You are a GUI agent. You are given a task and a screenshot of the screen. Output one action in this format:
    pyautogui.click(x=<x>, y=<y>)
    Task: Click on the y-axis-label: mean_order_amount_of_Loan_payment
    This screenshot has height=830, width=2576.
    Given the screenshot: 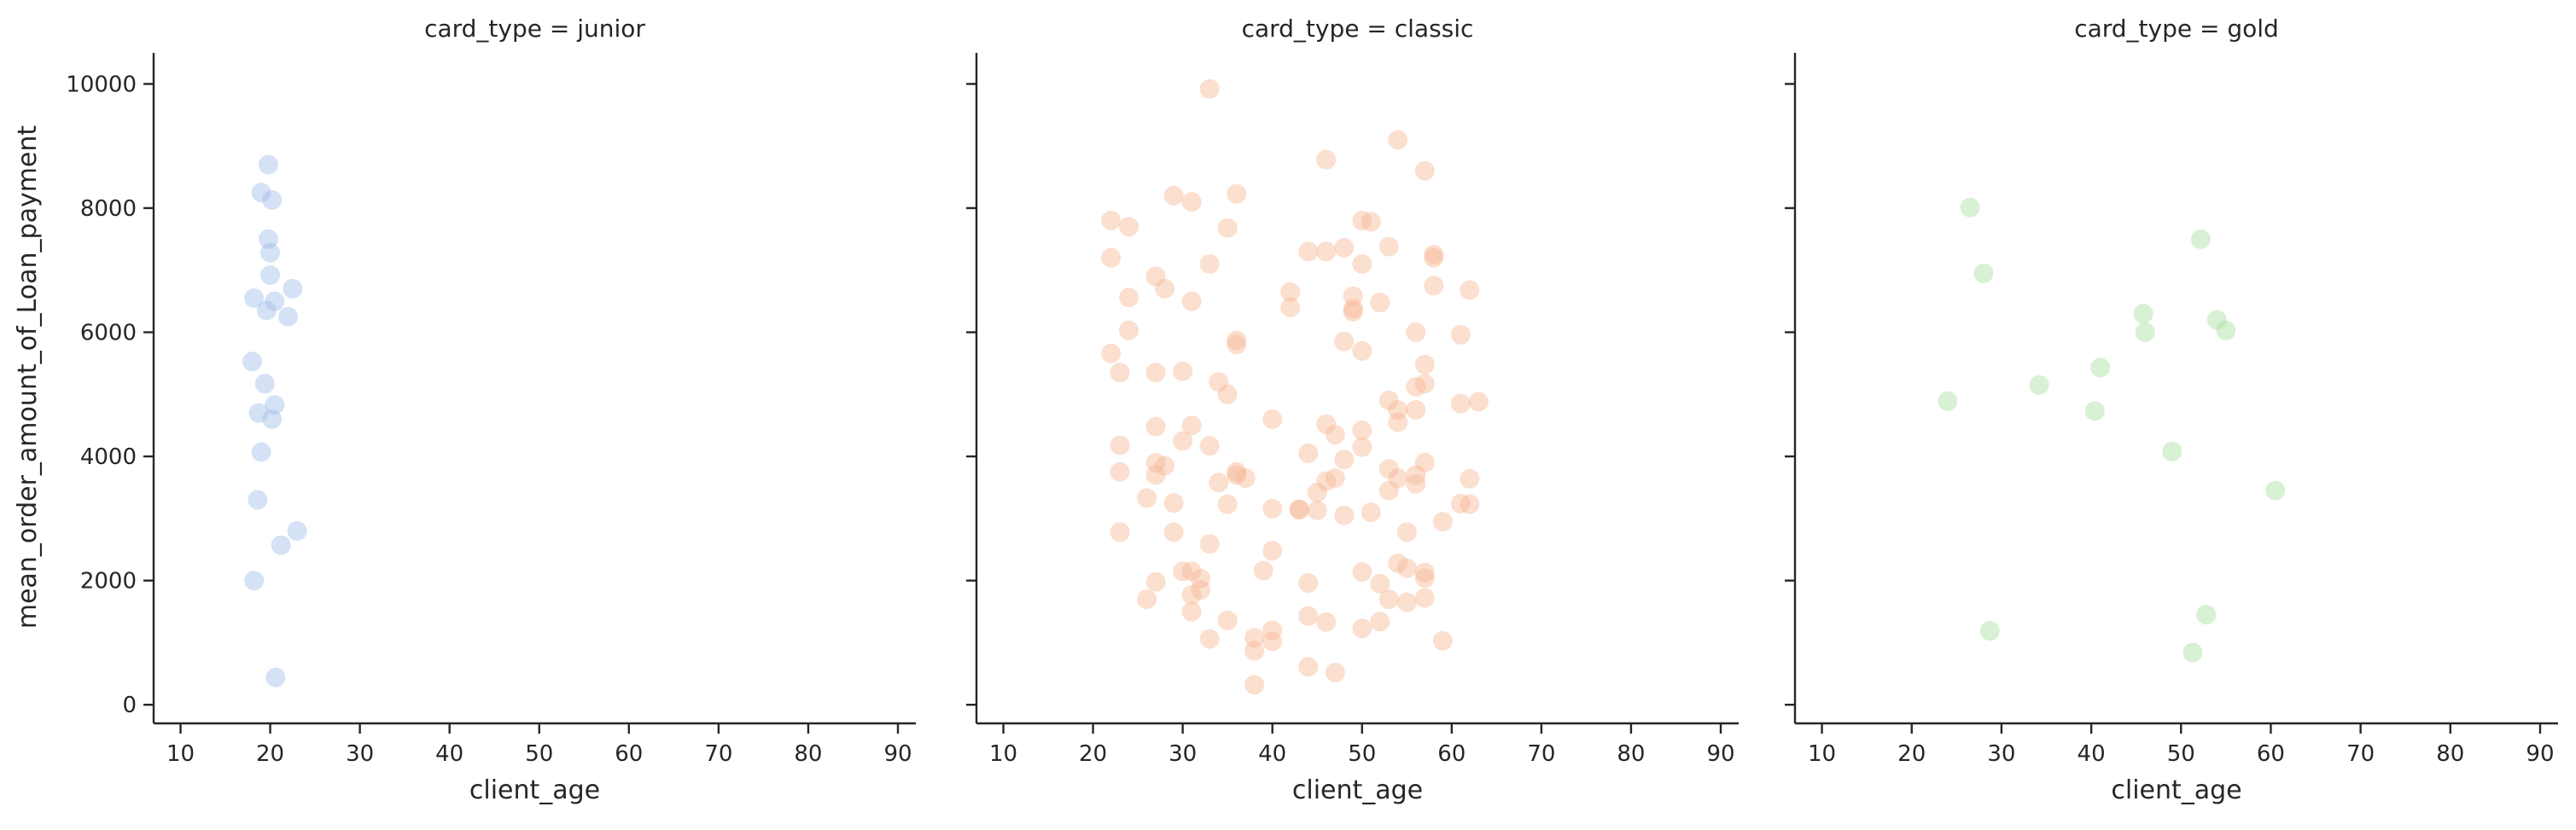 What is the action you would take?
    pyautogui.click(x=28, y=377)
    